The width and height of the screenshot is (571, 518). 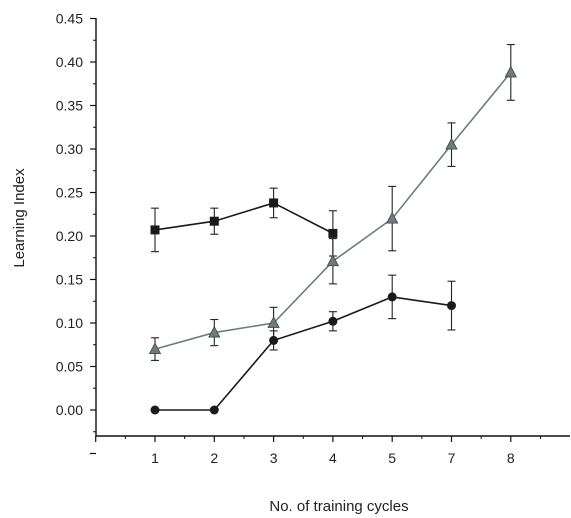 I want to click on x-tick-labels: 1 2 3 4 5 7 8, so click(x=333, y=458).